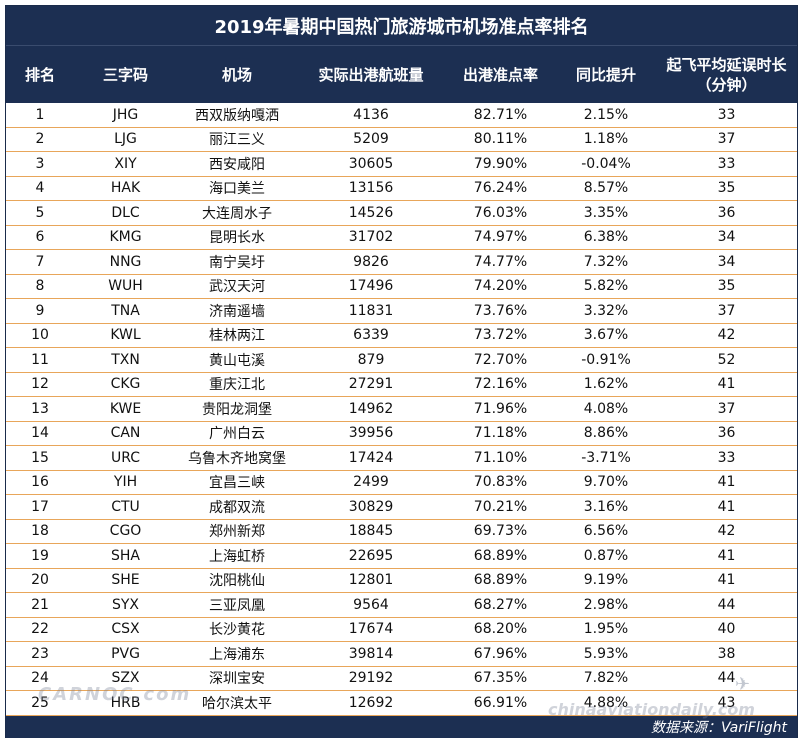  What do you see at coordinates (605, 74) in the screenshot?
I see `header-yoy: 同比提升` at bounding box center [605, 74].